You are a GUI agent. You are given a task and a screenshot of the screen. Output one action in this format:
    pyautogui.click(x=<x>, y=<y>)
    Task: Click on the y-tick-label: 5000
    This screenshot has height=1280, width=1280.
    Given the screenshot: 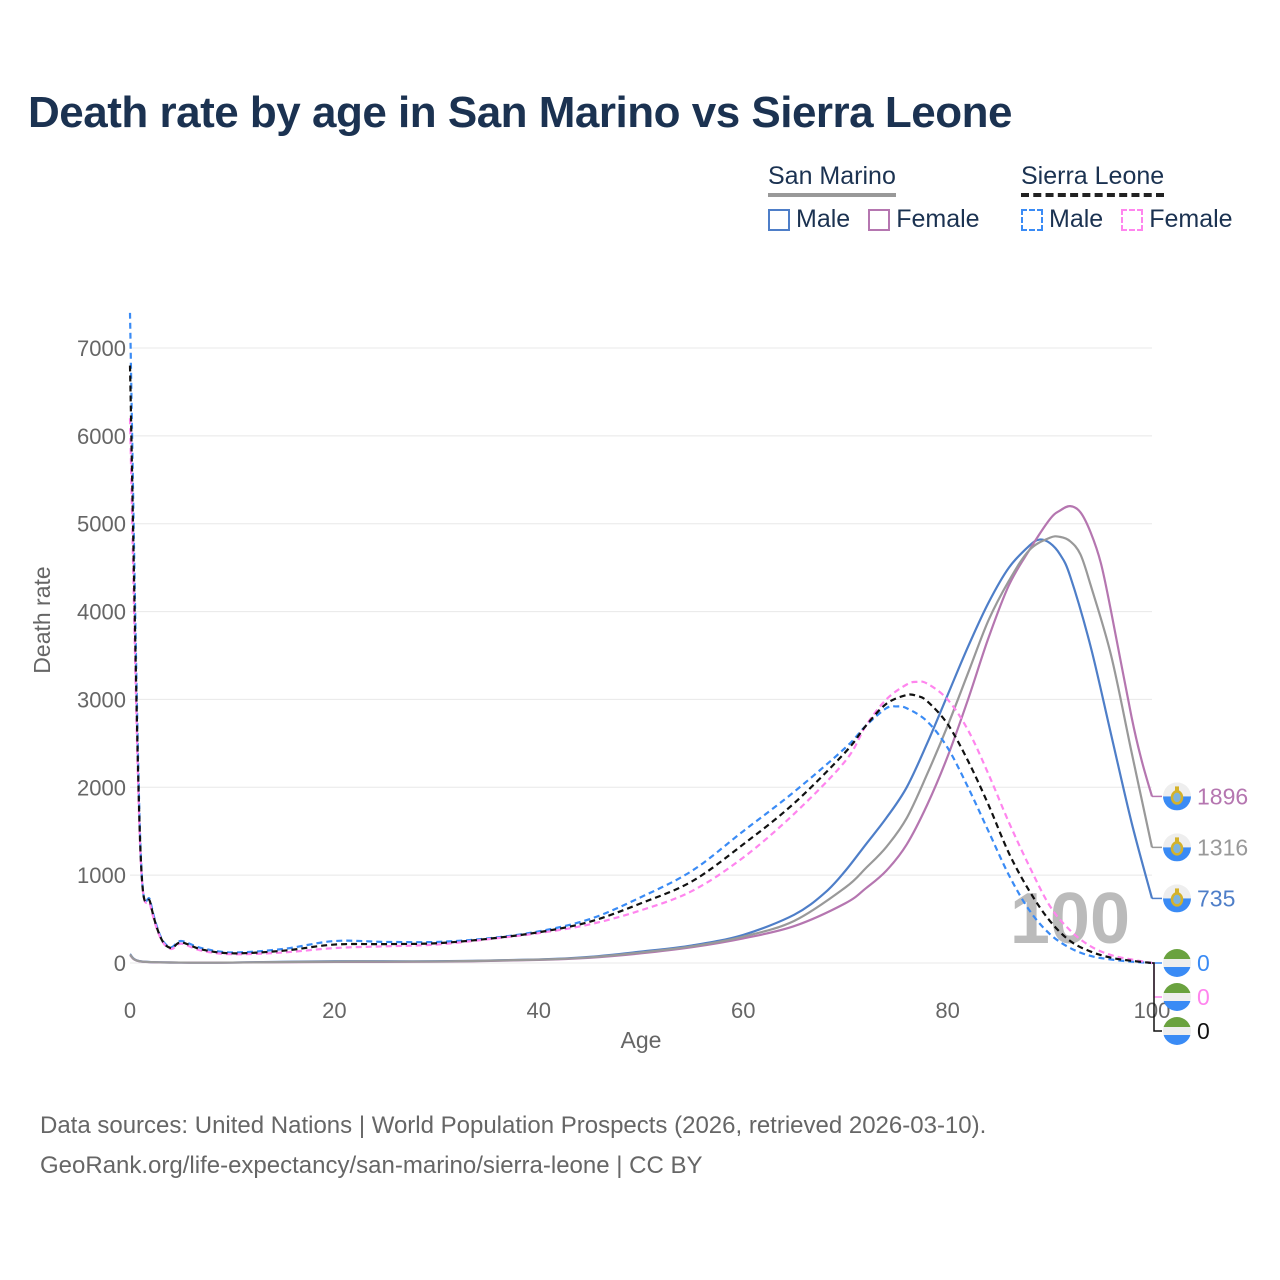 What is the action you would take?
    pyautogui.click(x=101, y=524)
    